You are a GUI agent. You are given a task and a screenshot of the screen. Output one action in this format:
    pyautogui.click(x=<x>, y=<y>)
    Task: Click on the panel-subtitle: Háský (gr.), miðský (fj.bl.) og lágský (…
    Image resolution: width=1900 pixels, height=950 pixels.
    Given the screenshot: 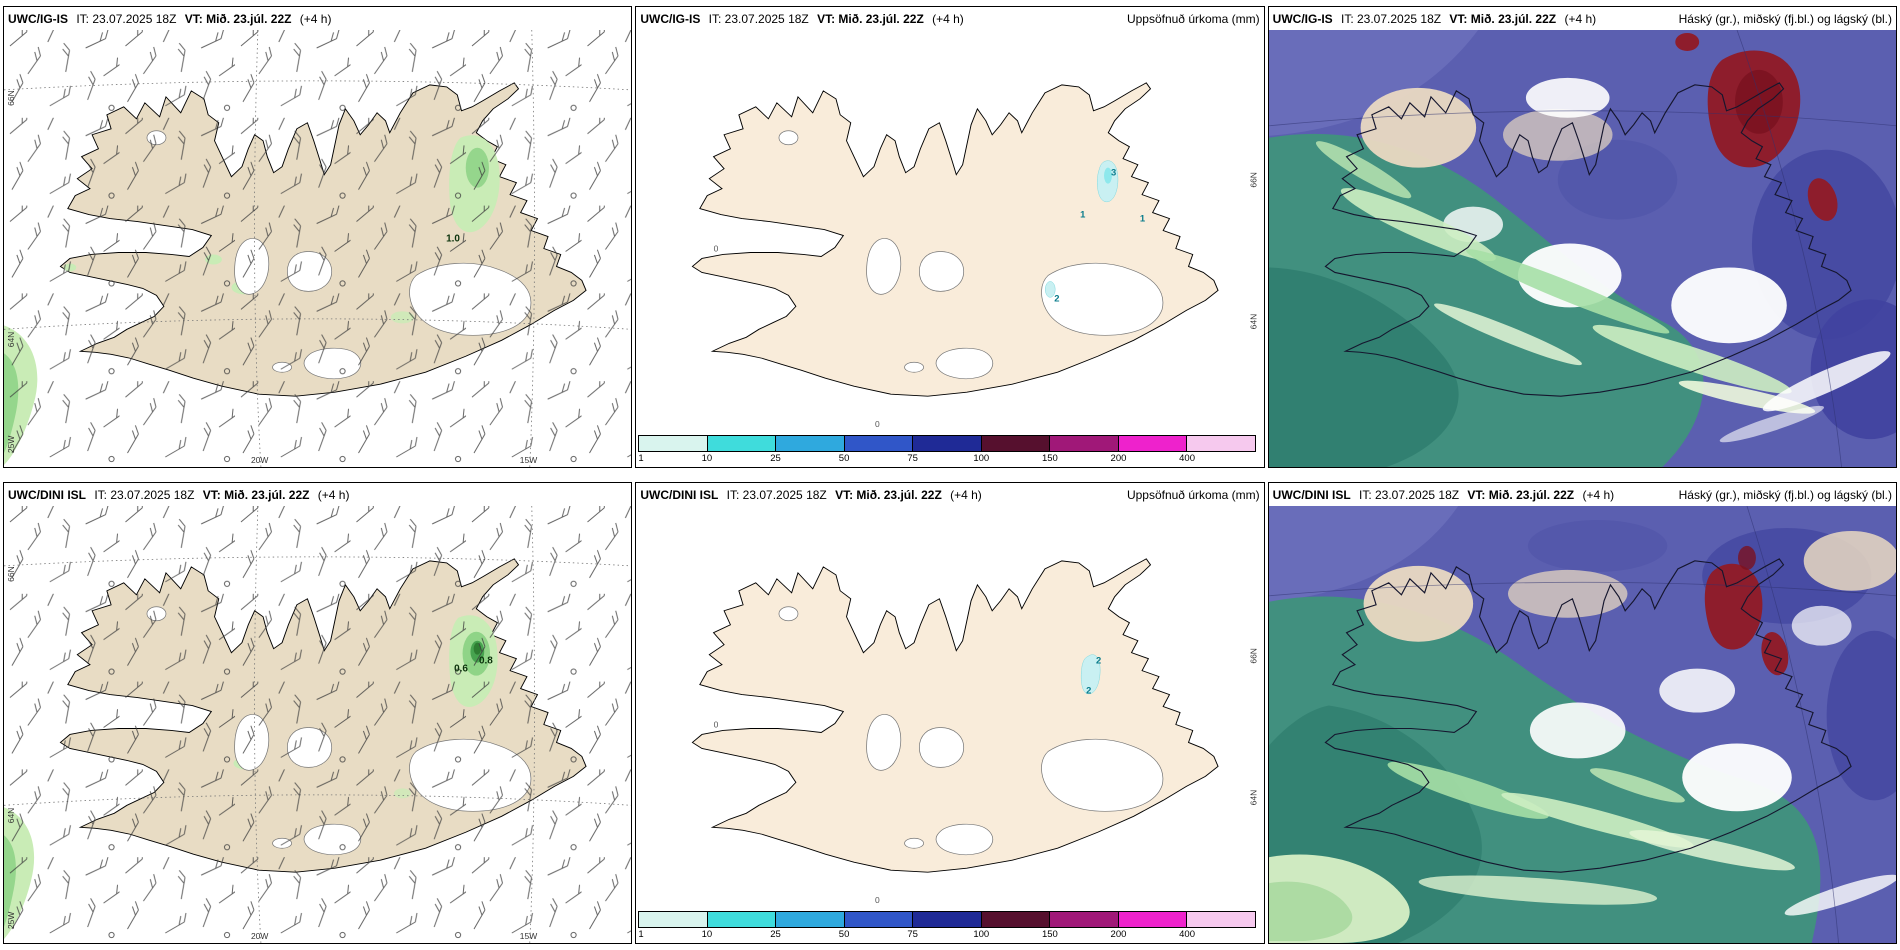 What is the action you would take?
    pyautogui.click(x=1785, y=495)
    